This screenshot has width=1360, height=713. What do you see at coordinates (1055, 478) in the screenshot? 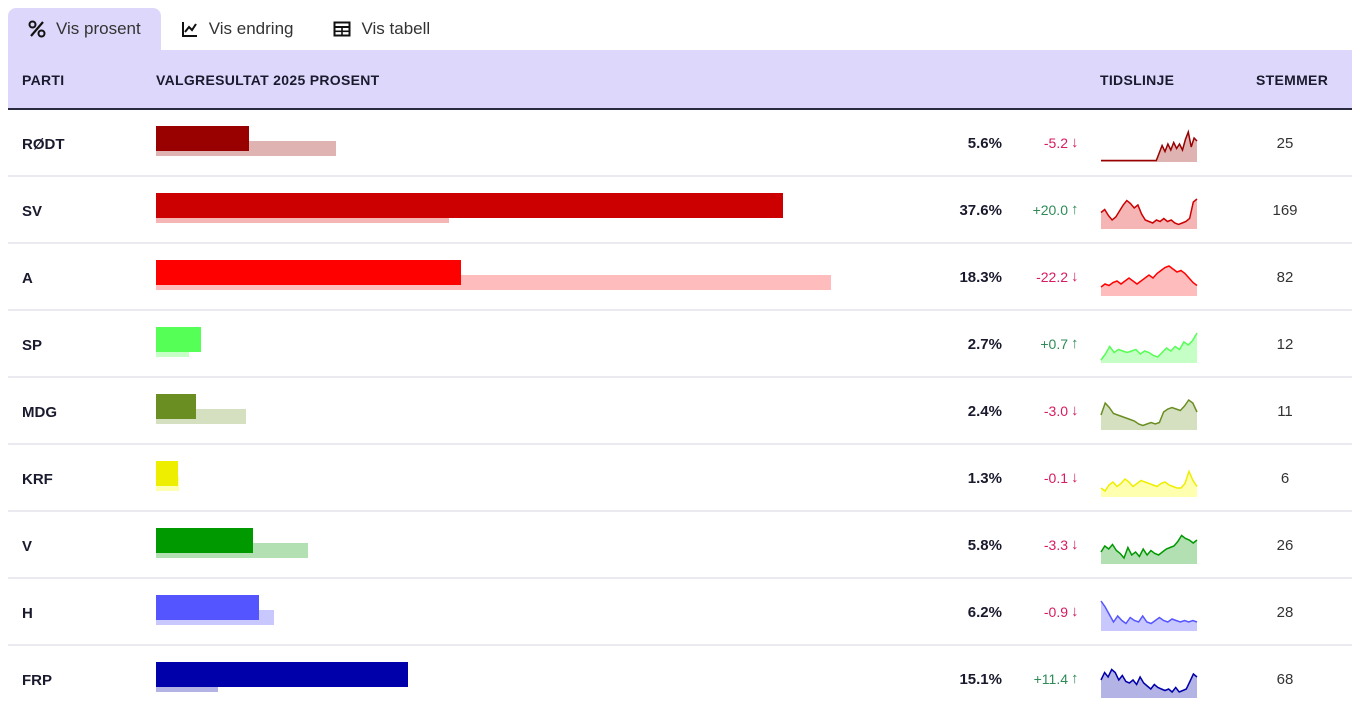
I see `change-value: -0.1` at bounding box center [1055, 478].